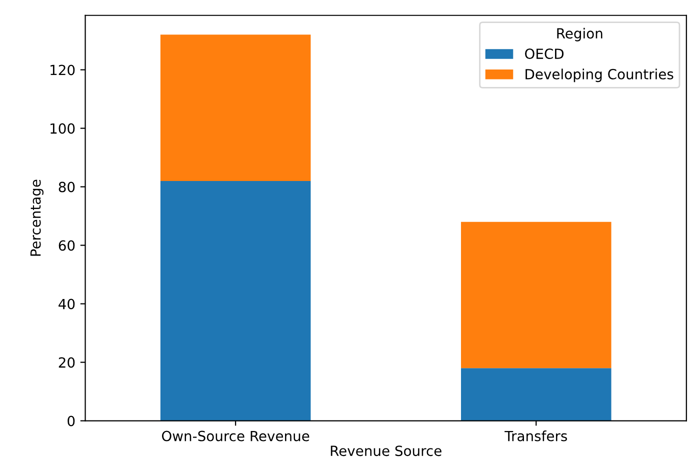 The image size is (699, 466). I want to click on y-tick-label: 0, so click(71, 421).